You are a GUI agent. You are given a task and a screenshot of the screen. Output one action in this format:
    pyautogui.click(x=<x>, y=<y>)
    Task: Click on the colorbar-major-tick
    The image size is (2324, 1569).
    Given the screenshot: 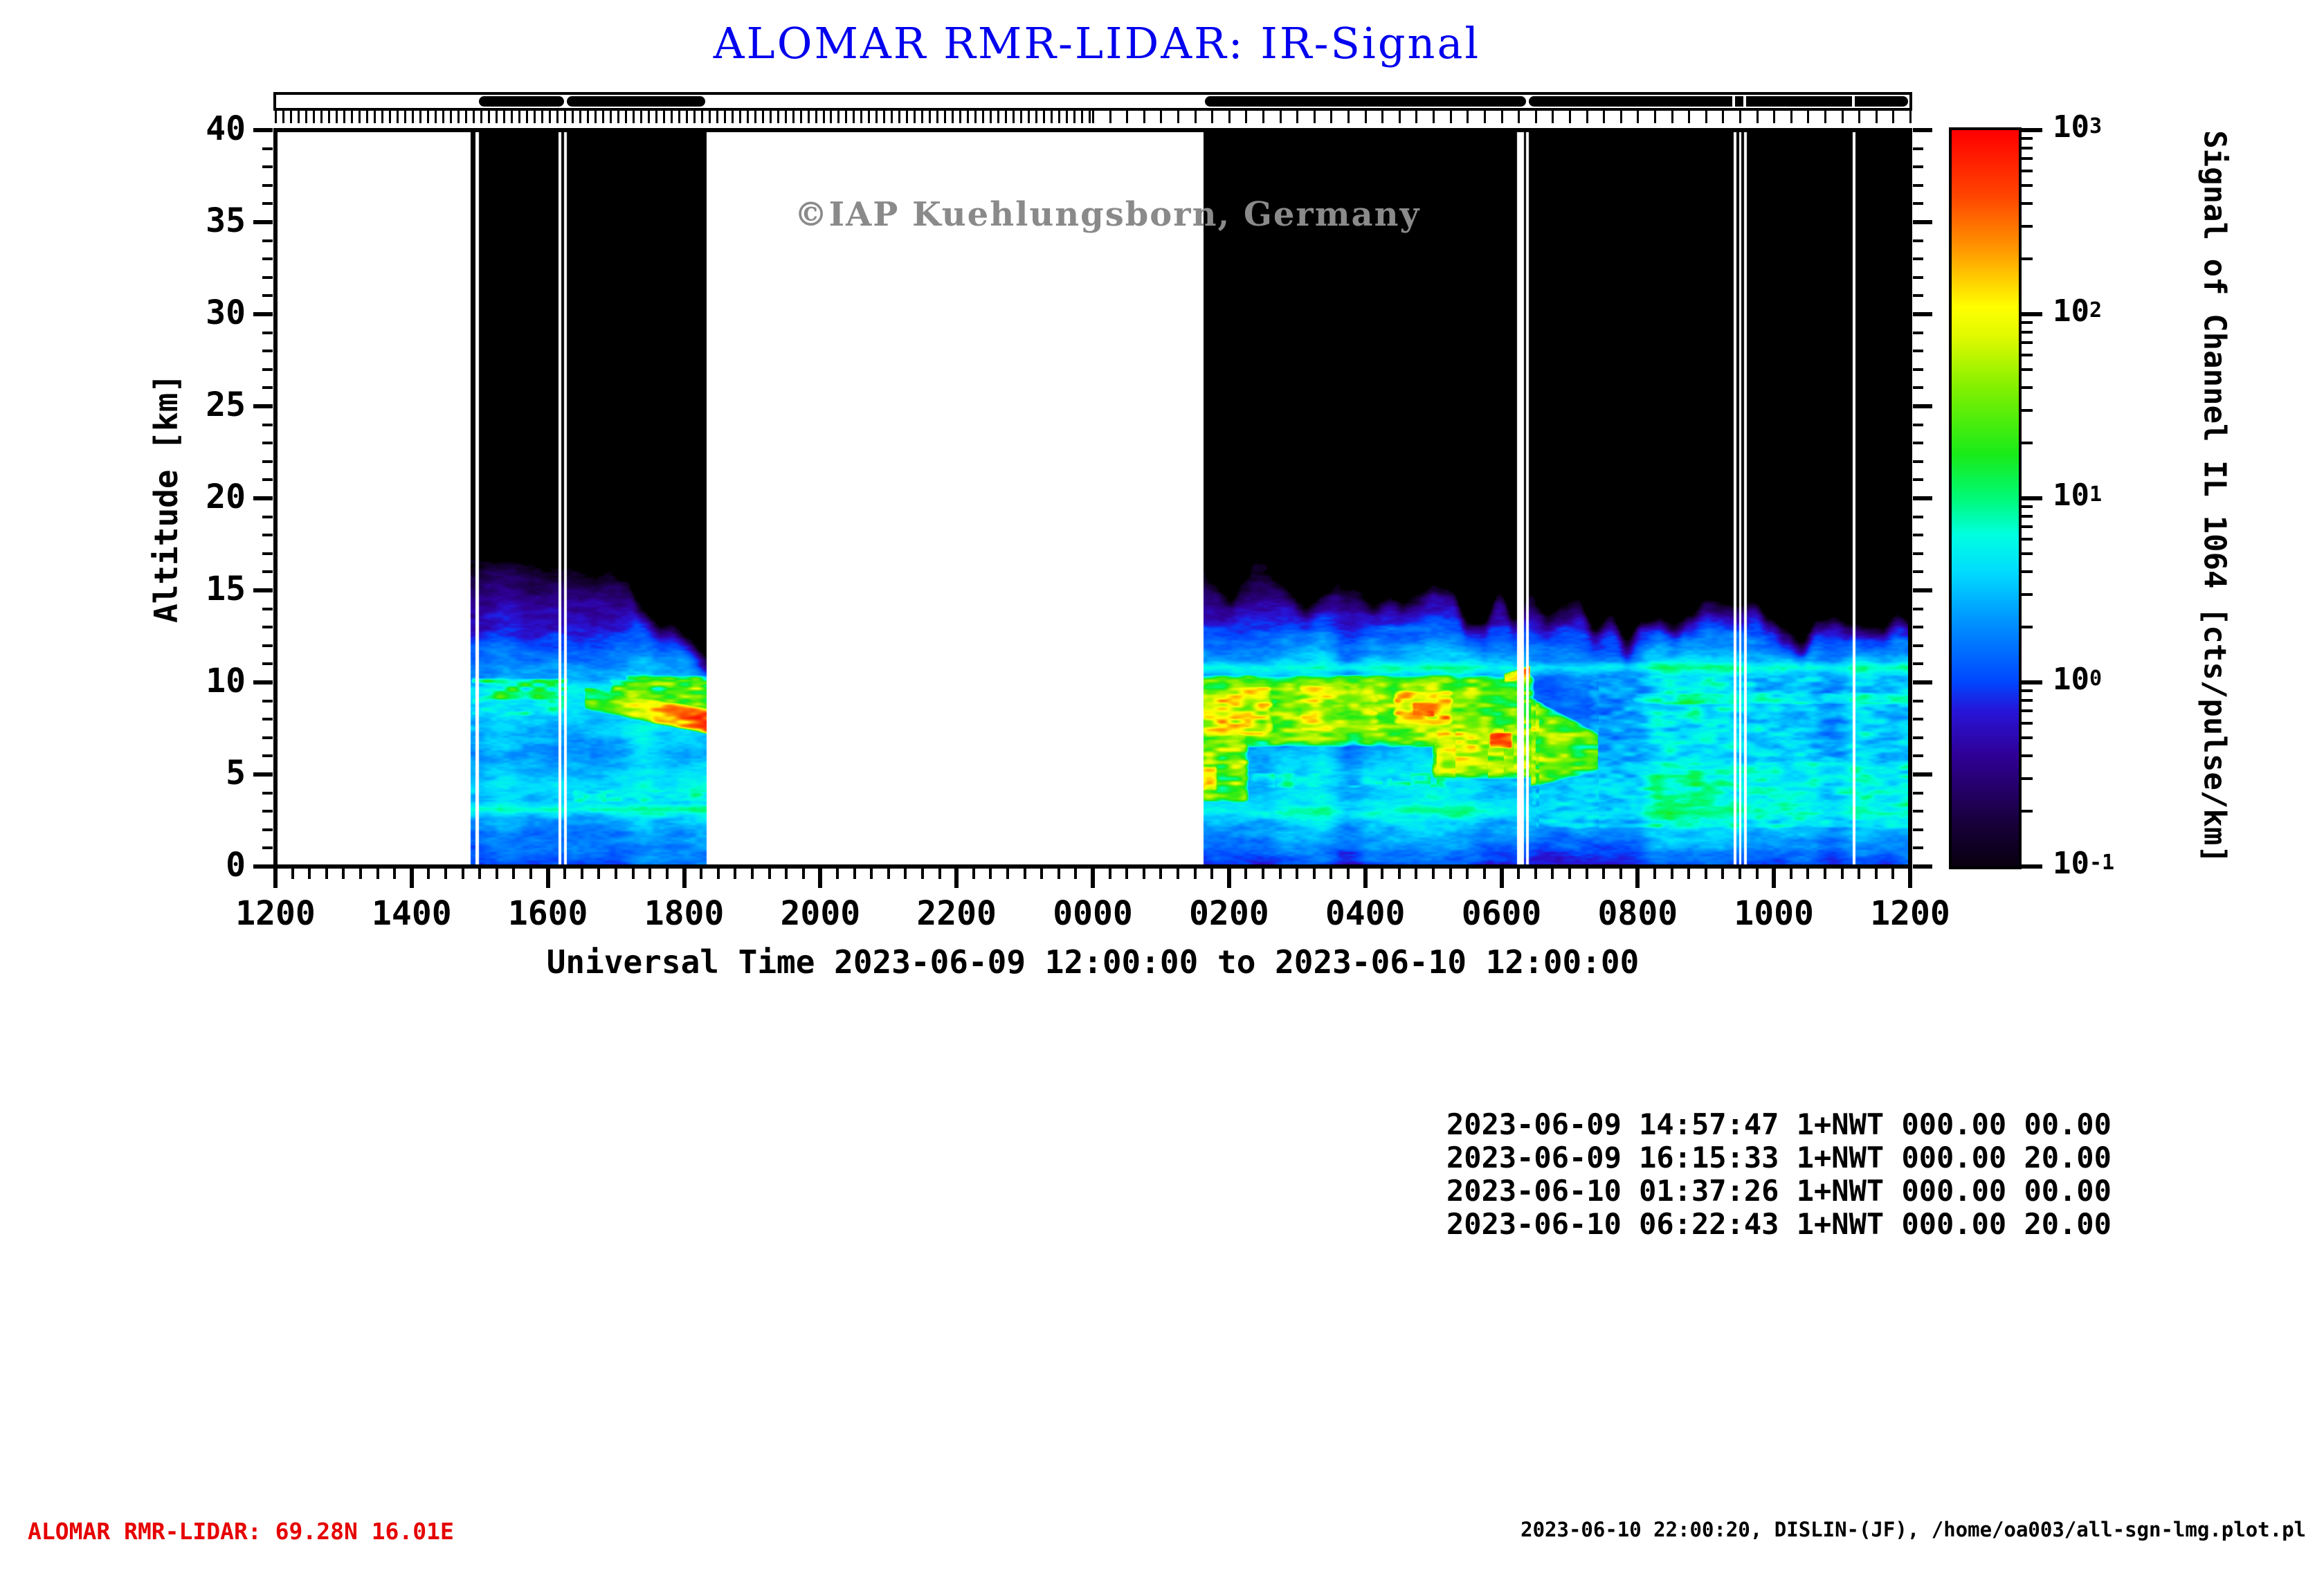 What is the action you would take?
    pyautogui.click(x=2032, y=682)
    